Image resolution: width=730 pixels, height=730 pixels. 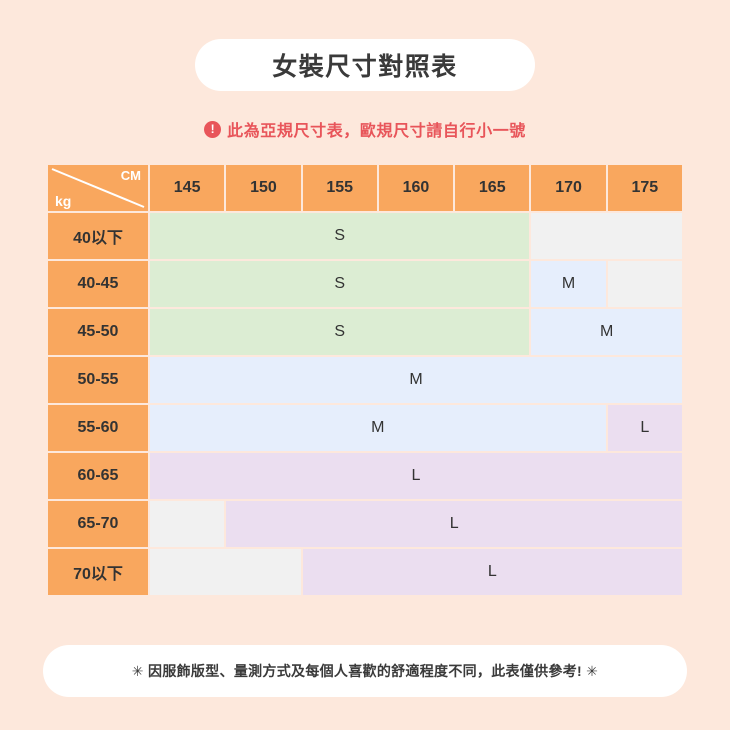 I want to click on row-header-7: 70以下, so click(x=98, y=572).